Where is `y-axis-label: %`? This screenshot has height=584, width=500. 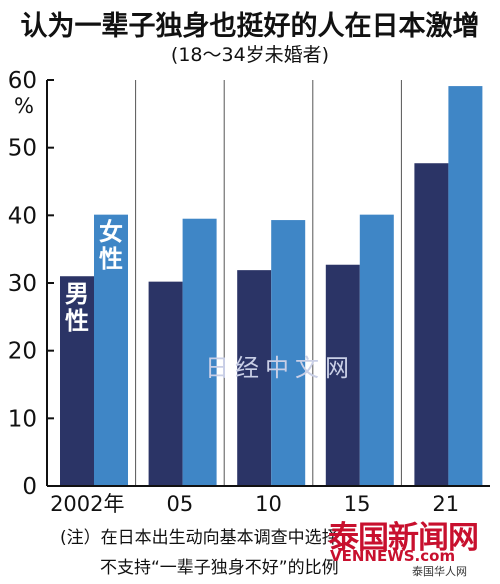
y-axis-label: % is located at coordinates (24, 106).